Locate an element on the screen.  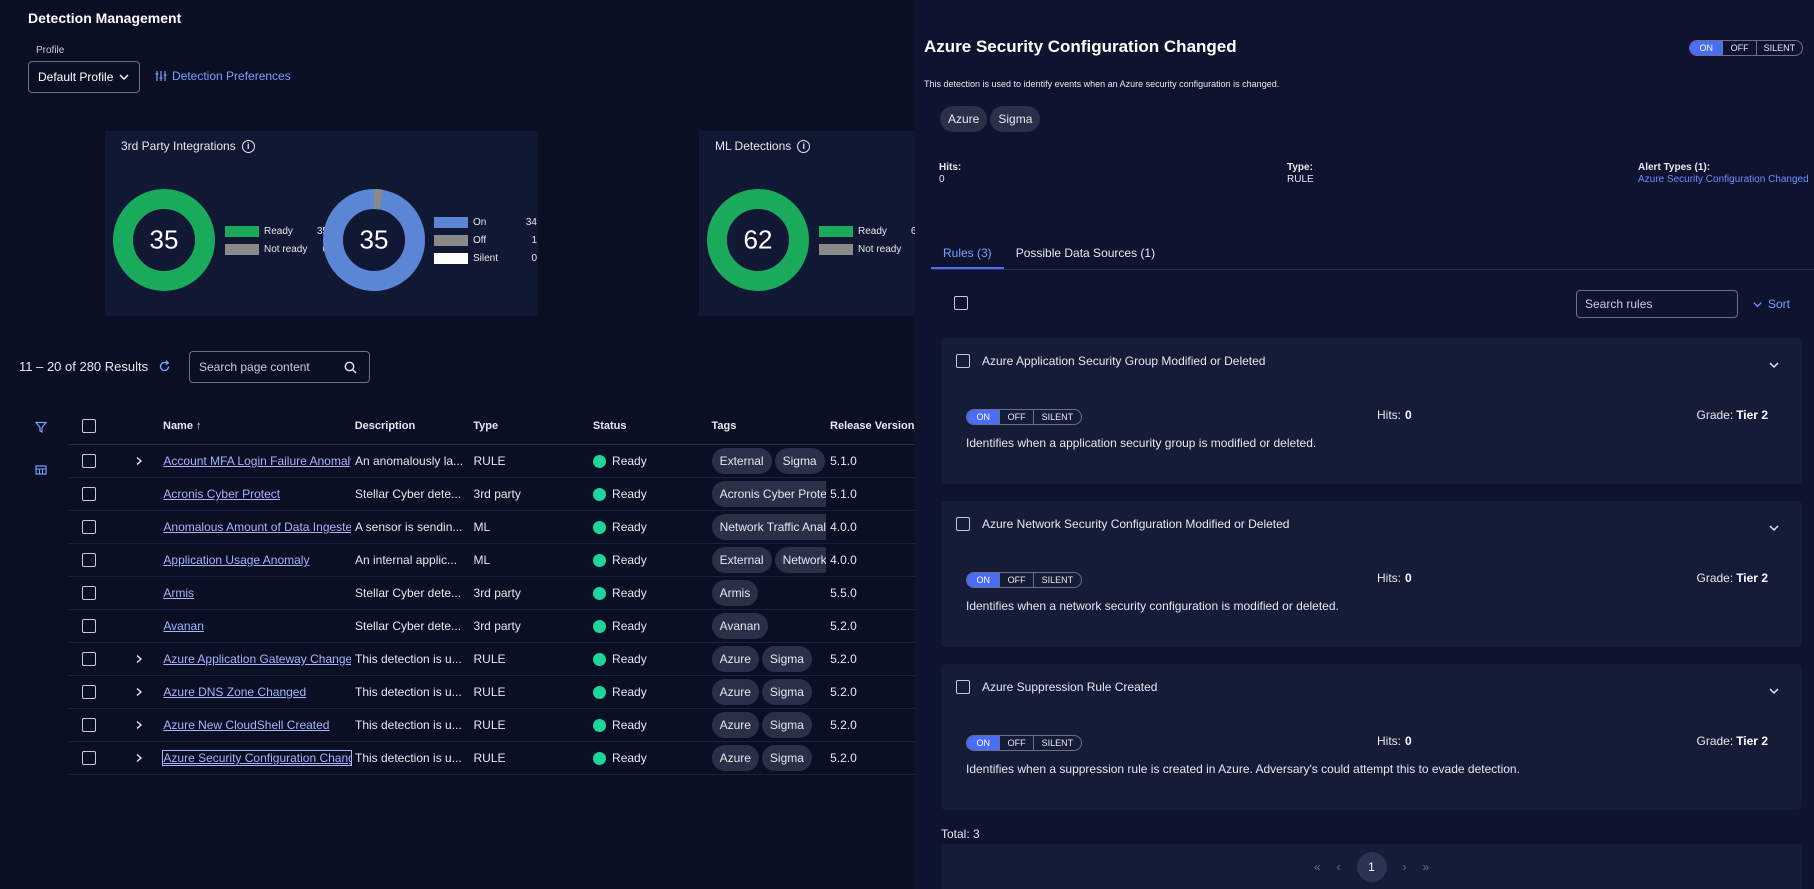
header-description: Description is located at coordinates (385, 425).